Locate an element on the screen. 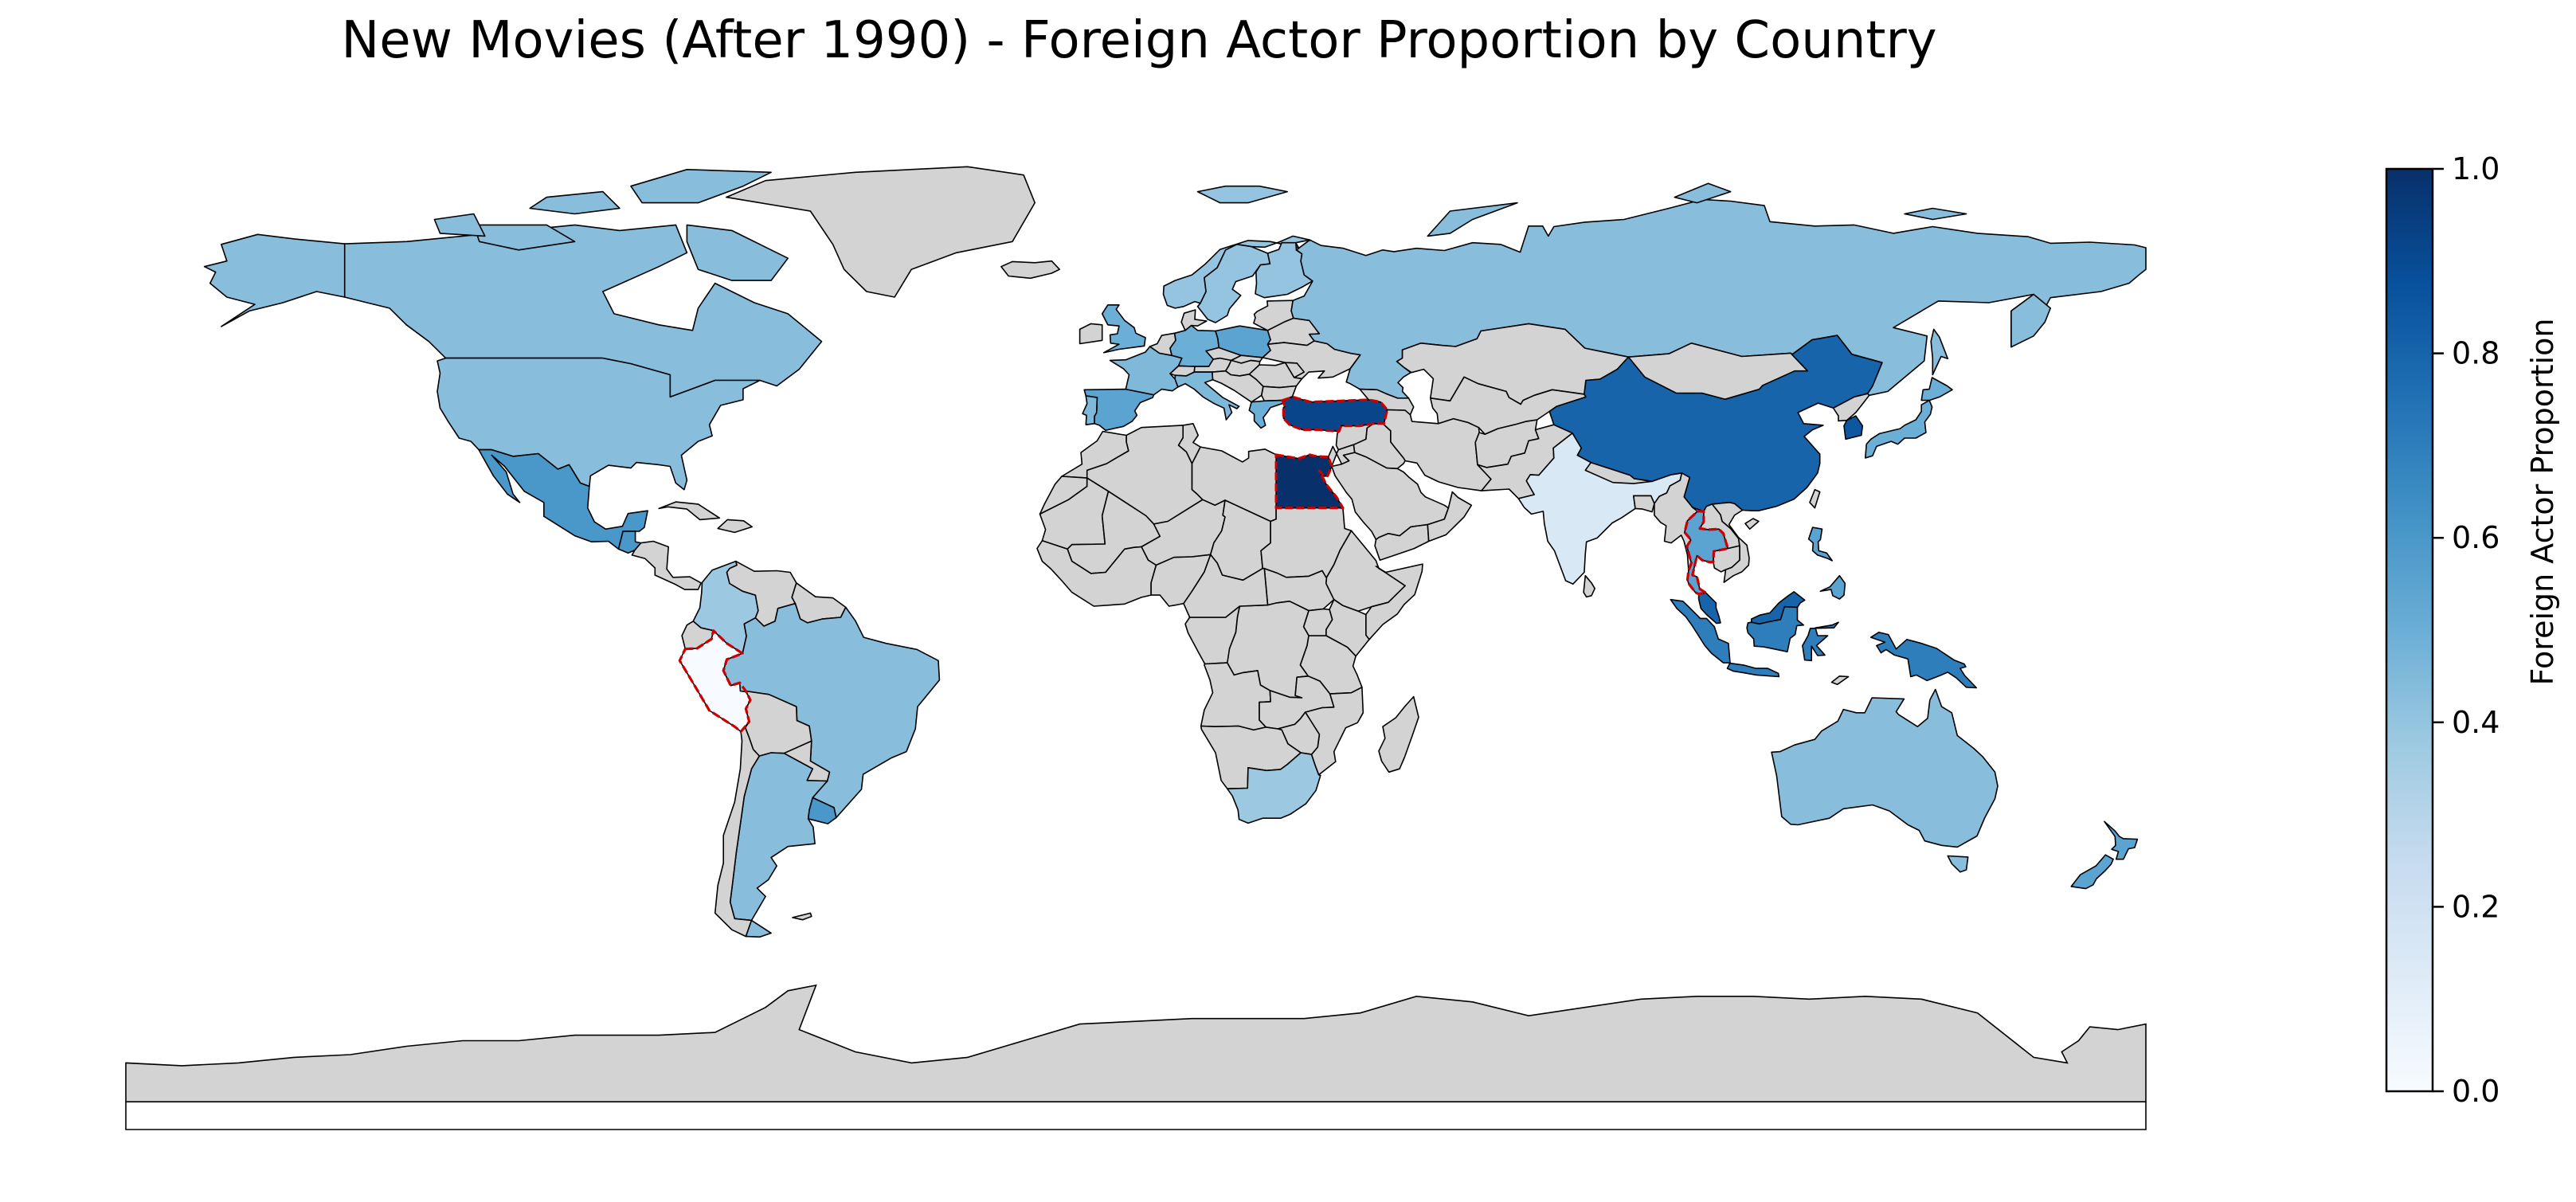  antarctica-edge is located at coordinates (1136, 1116).